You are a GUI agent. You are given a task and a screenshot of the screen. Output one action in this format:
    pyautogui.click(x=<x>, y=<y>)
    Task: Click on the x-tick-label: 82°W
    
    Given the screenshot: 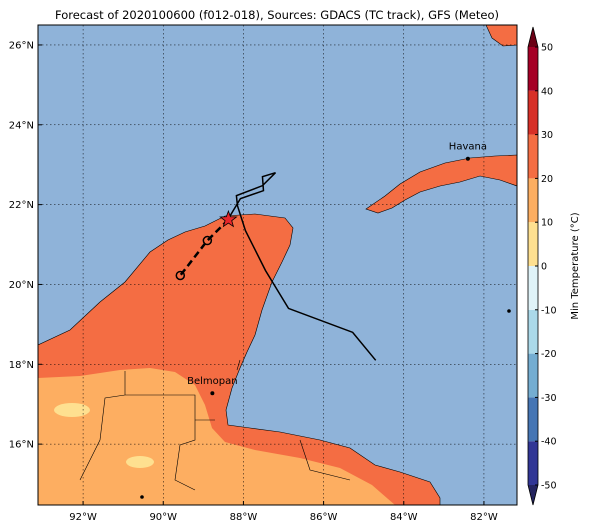 What is the action you would take?
    pyautogui.click(x=484, y=517)
    